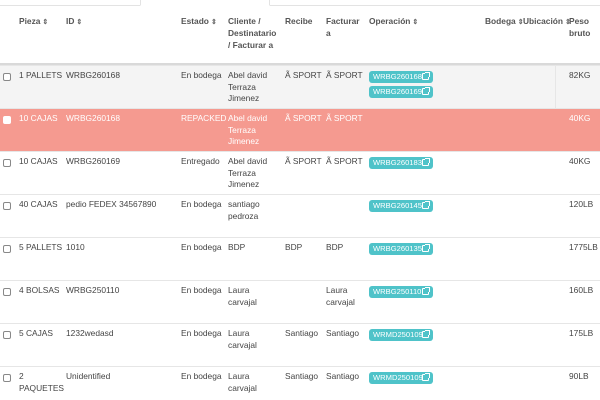 This screenshot has height=400, width=600. Describe the element at coordinates (244, 204) in the screenshot. I see `cell-cliente-line: santiago` at that location.